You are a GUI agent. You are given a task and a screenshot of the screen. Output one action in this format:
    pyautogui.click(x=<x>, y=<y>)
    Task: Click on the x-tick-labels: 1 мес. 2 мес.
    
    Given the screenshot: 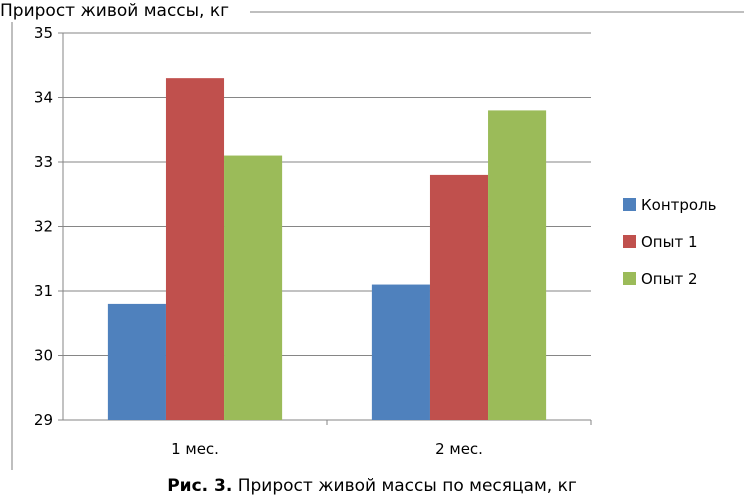 What is the action you would take?
    pyautogui.click(x=327, y=449)
    